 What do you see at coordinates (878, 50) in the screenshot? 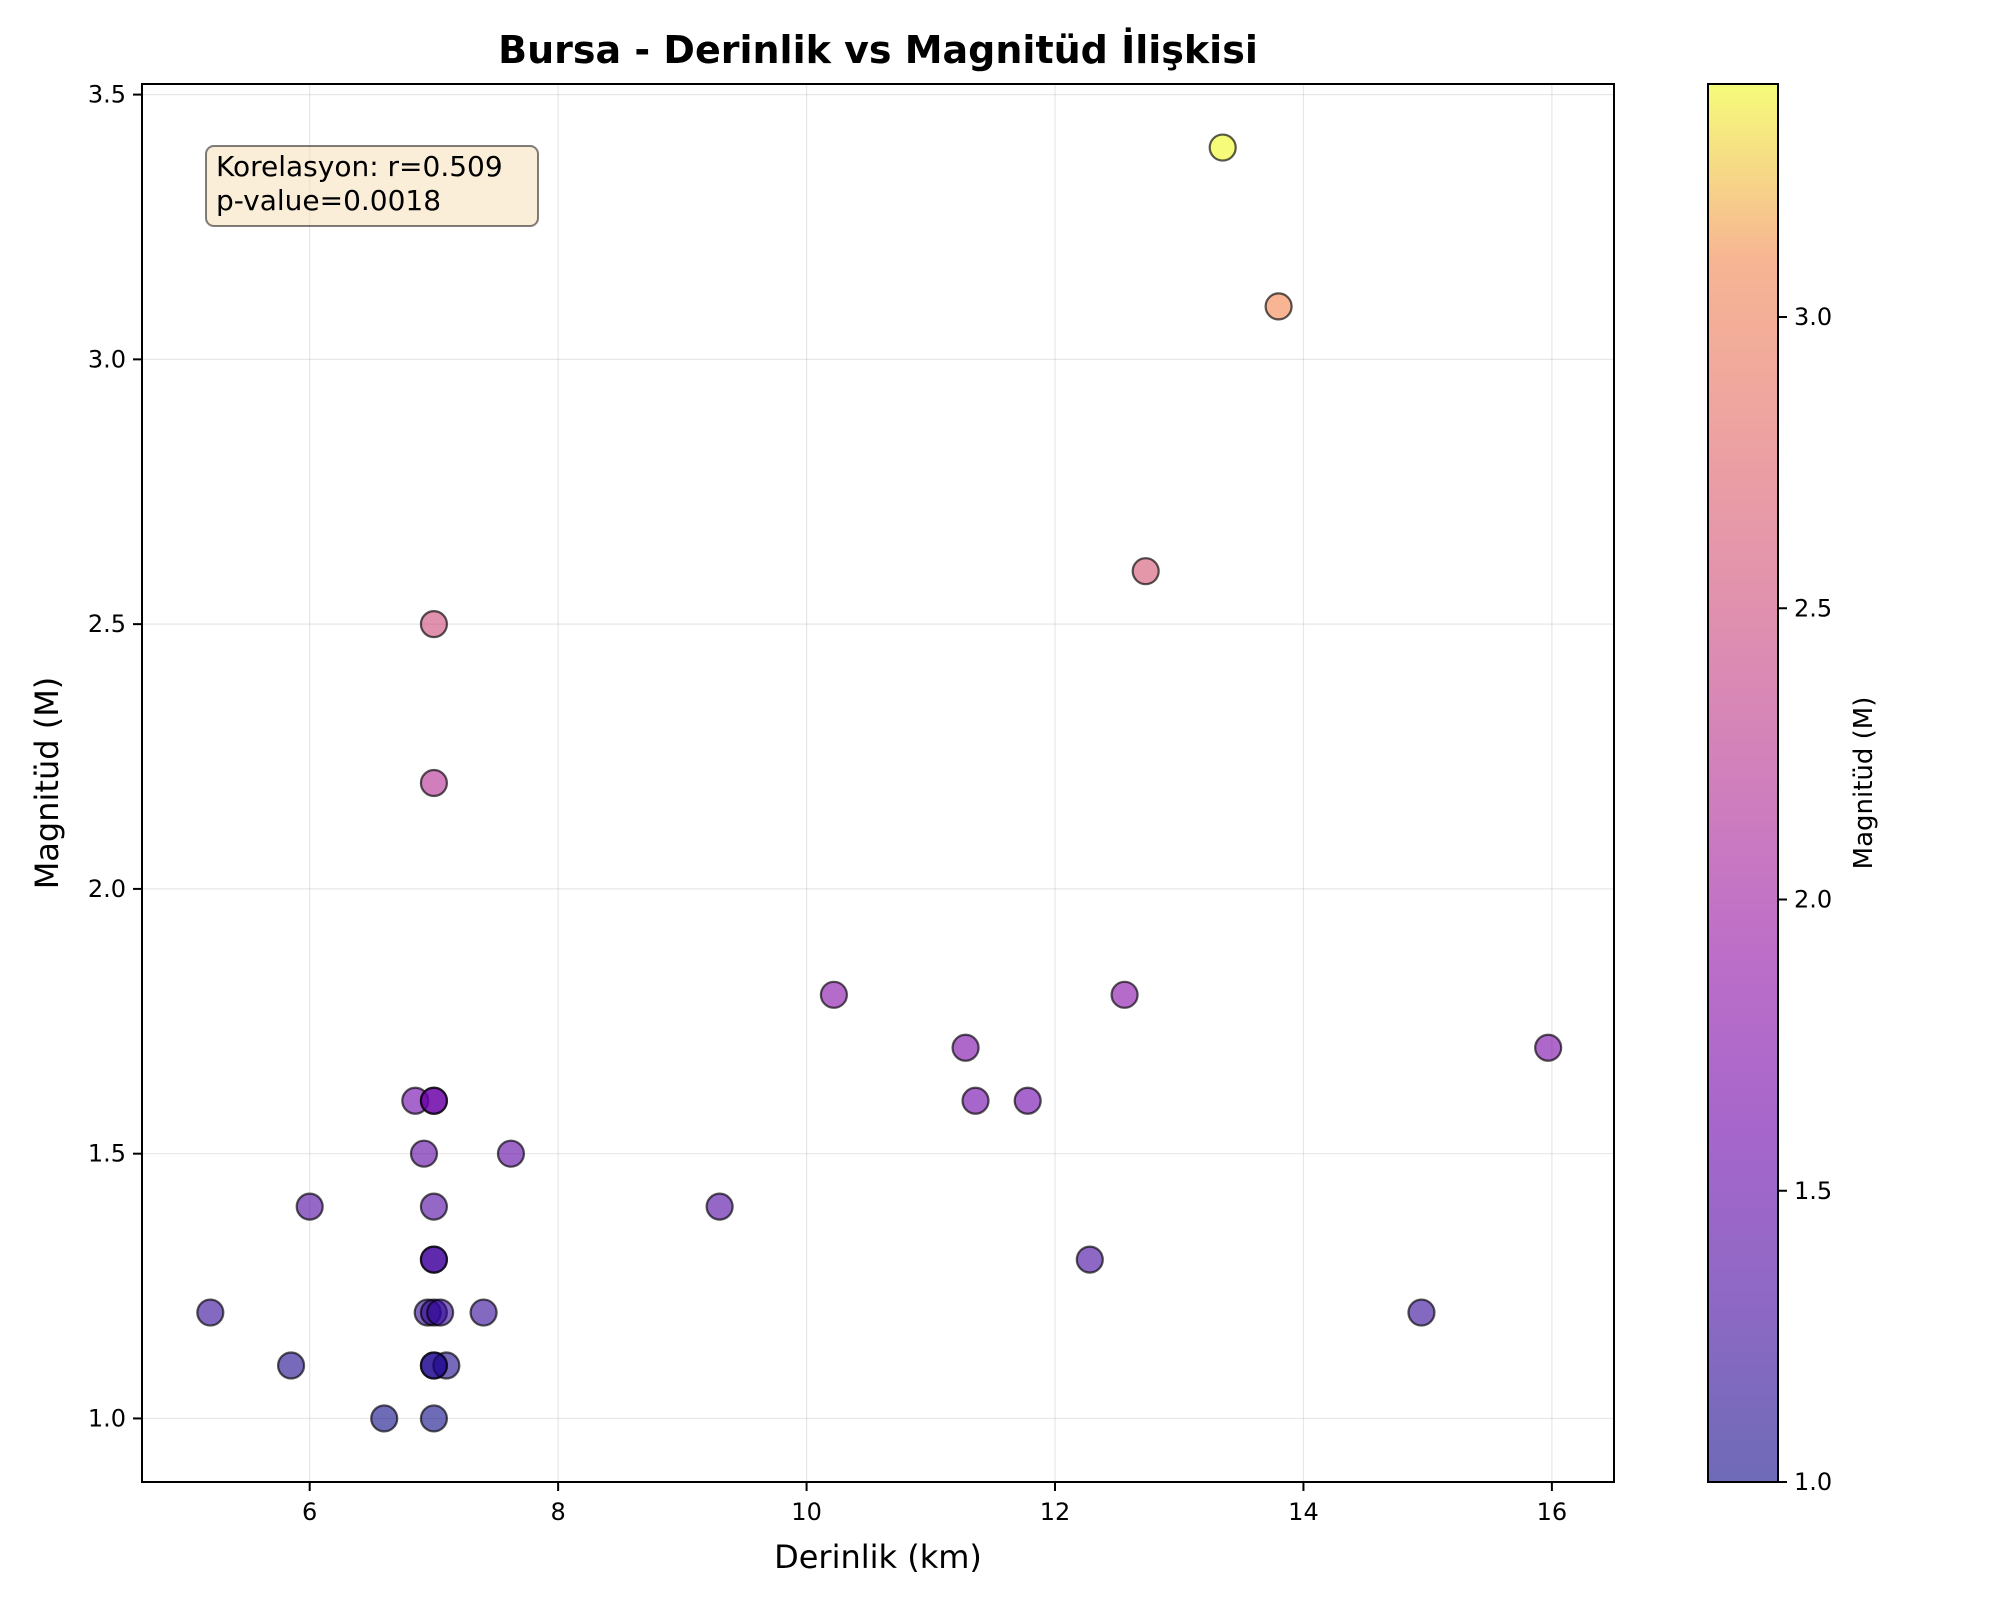
I see `chart-title: Bursa - Derinlik vs Magnitüd İlişkisi` at bounding box center [878, 50].